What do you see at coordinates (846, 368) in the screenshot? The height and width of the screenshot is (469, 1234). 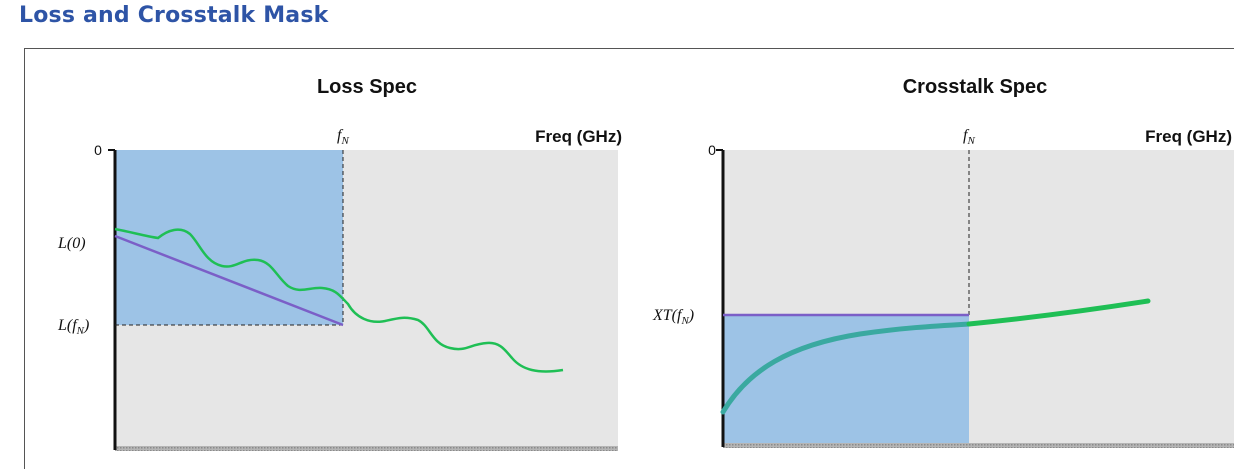 I see `crosstalk-measured-curve-in-mask` at bounding box center [846, 368].